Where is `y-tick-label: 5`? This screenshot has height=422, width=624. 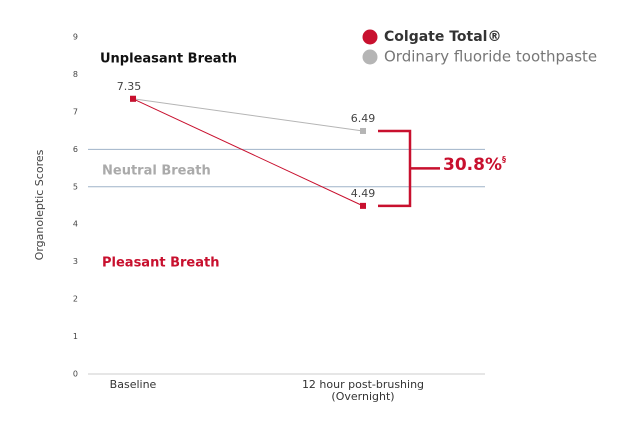
y-tick-label: 5 is located at coordinates (75, 186).